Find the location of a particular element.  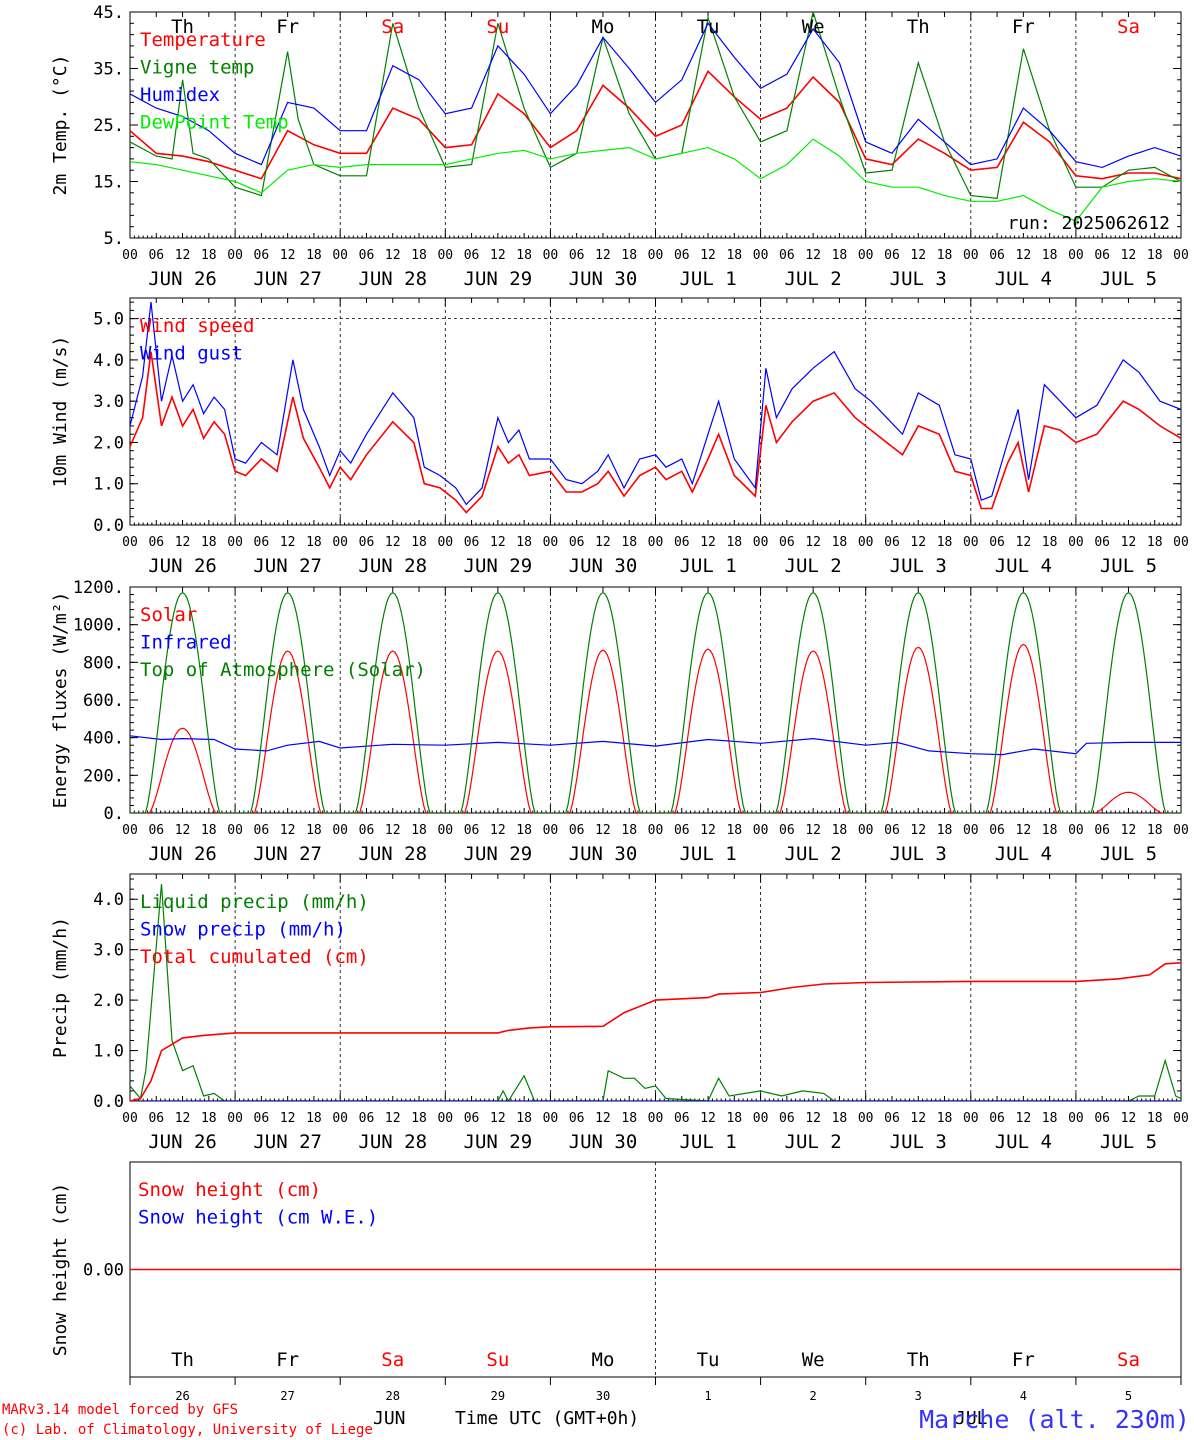

legend-entry: Vigne temp is located at coordinates (197, 68).